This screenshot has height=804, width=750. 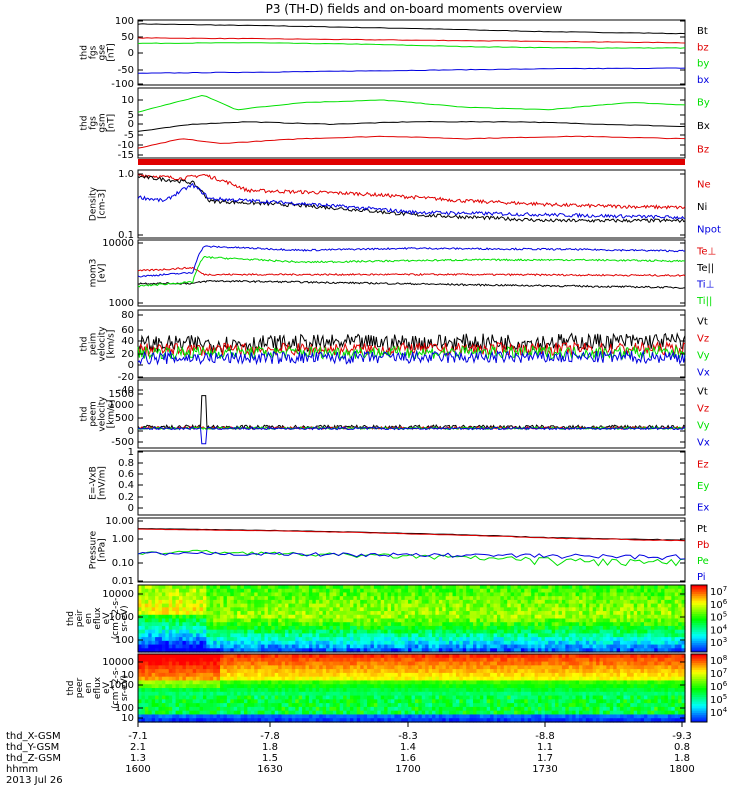 I want to click on series-Ti⊥-line, so click(x=411, y=261).